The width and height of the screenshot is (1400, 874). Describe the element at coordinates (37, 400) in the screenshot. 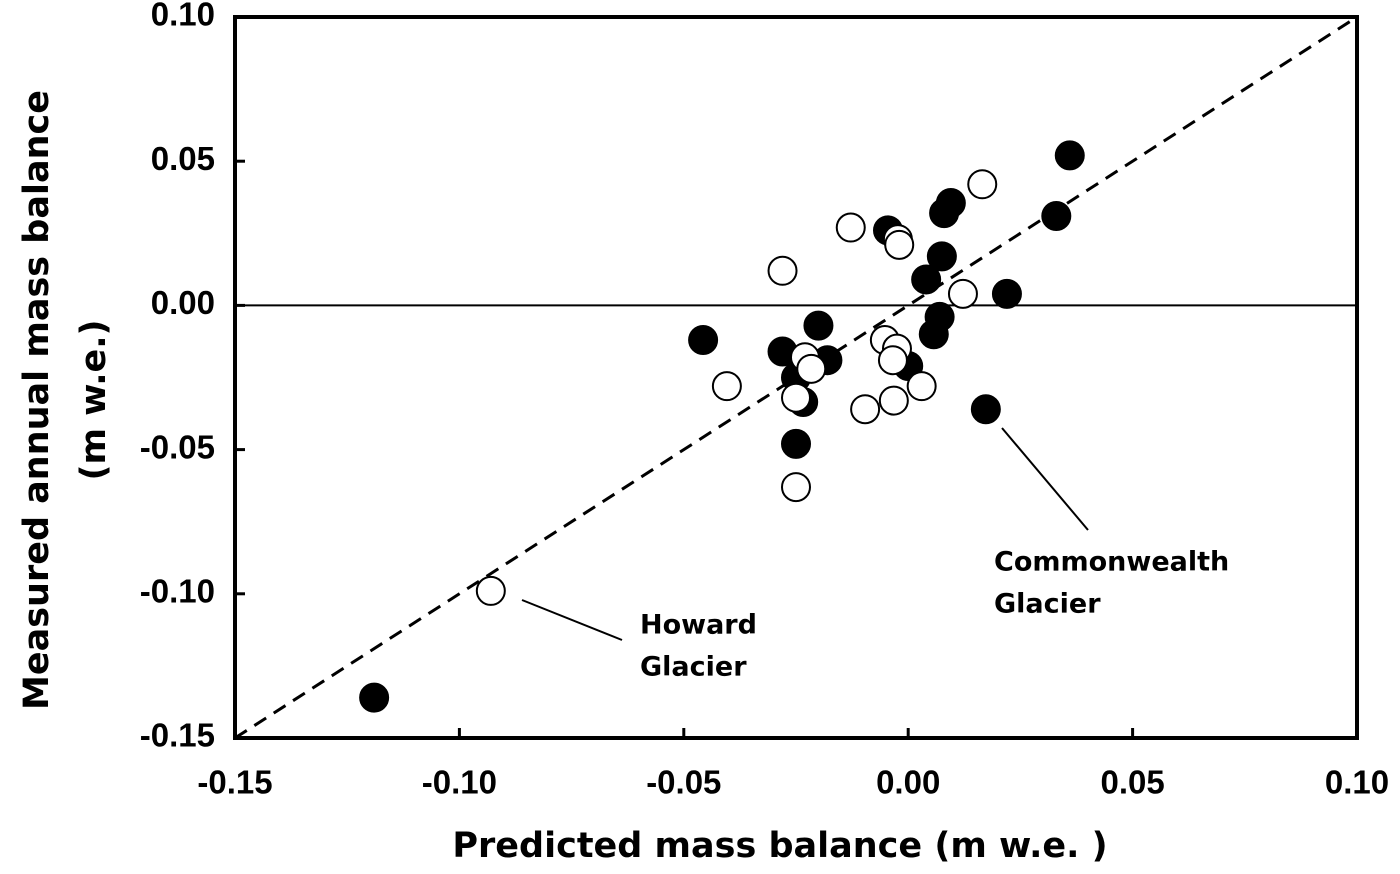

I see `y-axis-label: Measured annual mass balance` at that location.